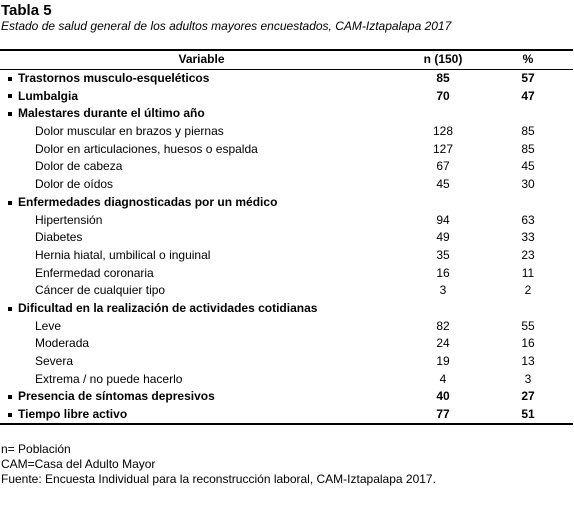 The height and width of the screenshot is (508, 574). I want to click on table-title: Tabla 5, so click(26, 10).